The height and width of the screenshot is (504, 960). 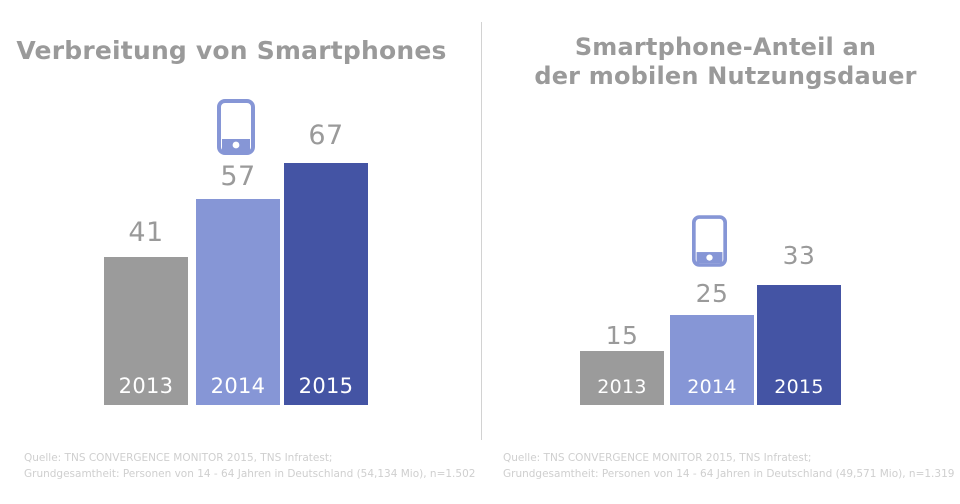 What do you see at coordinates (799, 387) in the screenshot?
I see `right-bar-year-2015: 2015` at bounding box center [799, 387].